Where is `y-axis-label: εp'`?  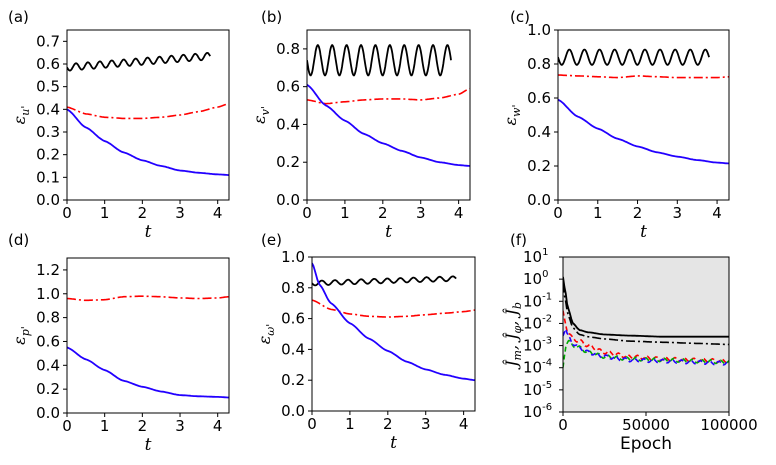 y-axis-label: εp' is located at coordinates (21, 335).